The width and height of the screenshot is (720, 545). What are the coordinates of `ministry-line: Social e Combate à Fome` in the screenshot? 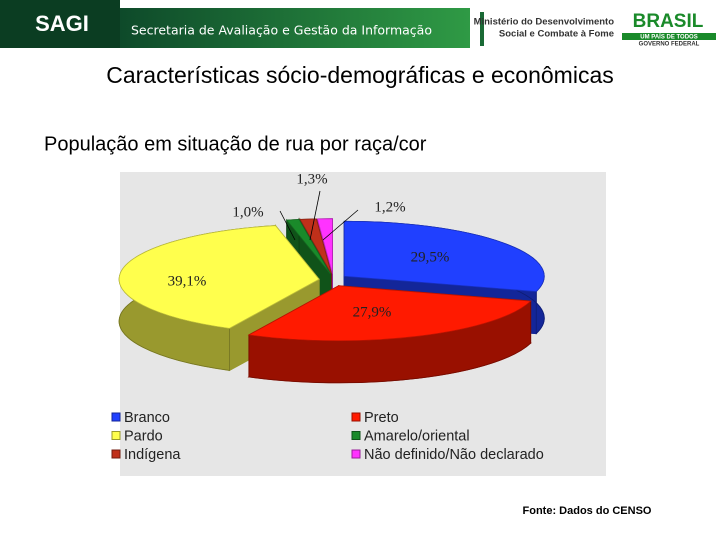 It's located at (556, 34).